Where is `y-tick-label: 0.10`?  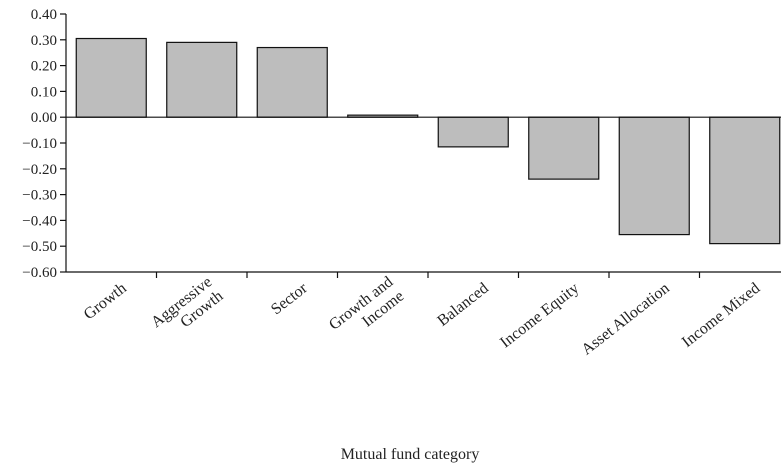 y-tick-label: 0.10 is located at coordinates (44, 92).